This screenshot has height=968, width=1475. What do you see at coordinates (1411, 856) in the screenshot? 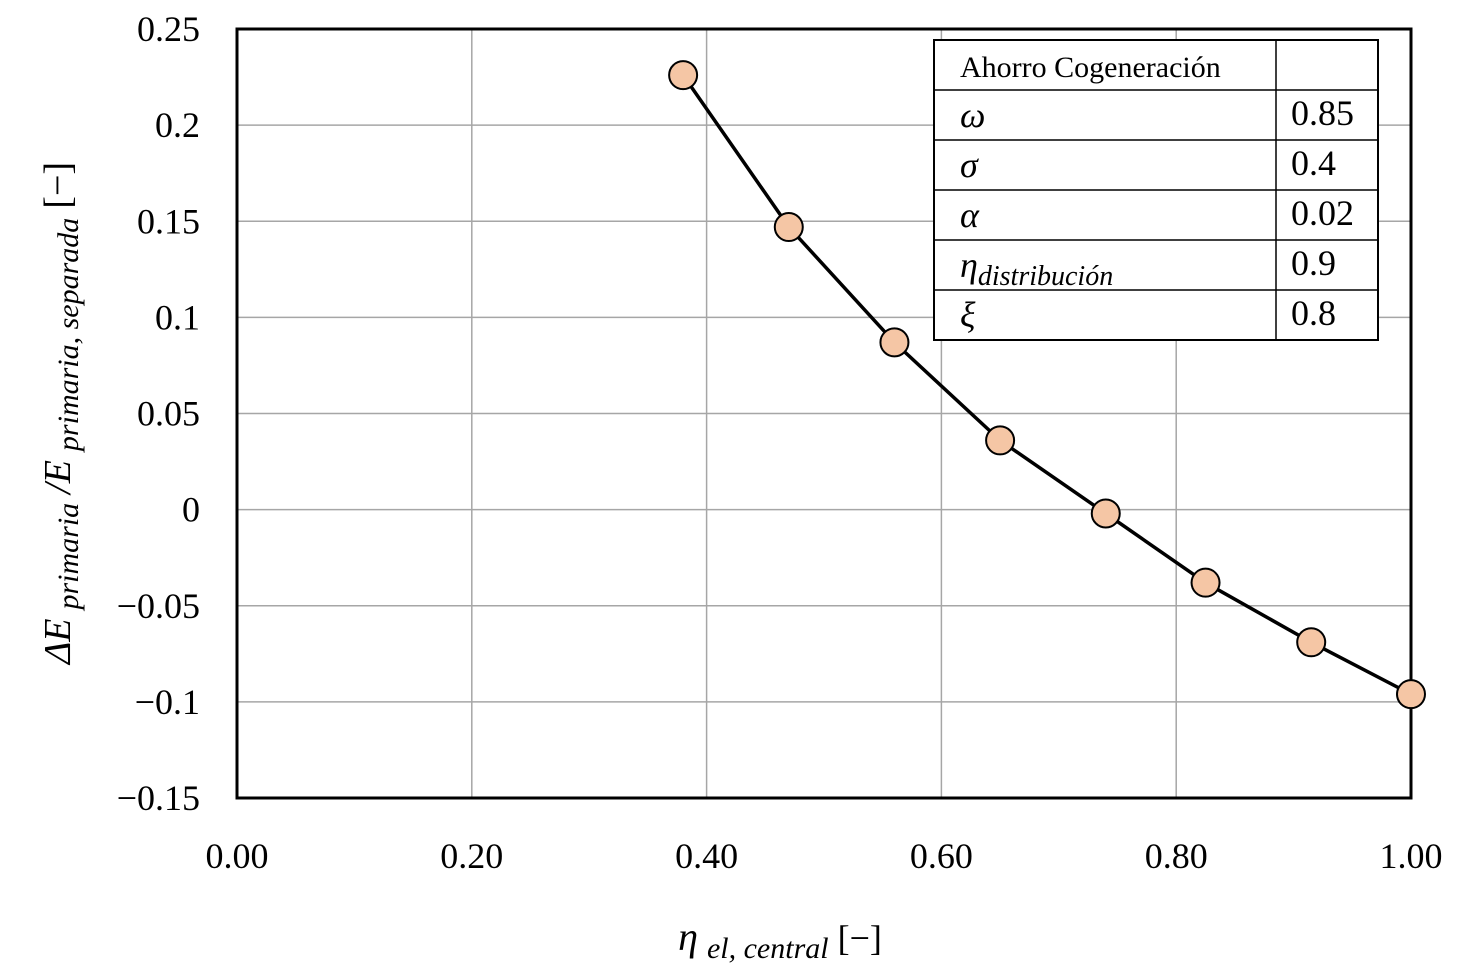
I see `x-tick-label: 1.00` at bounding box center [1411, 856].